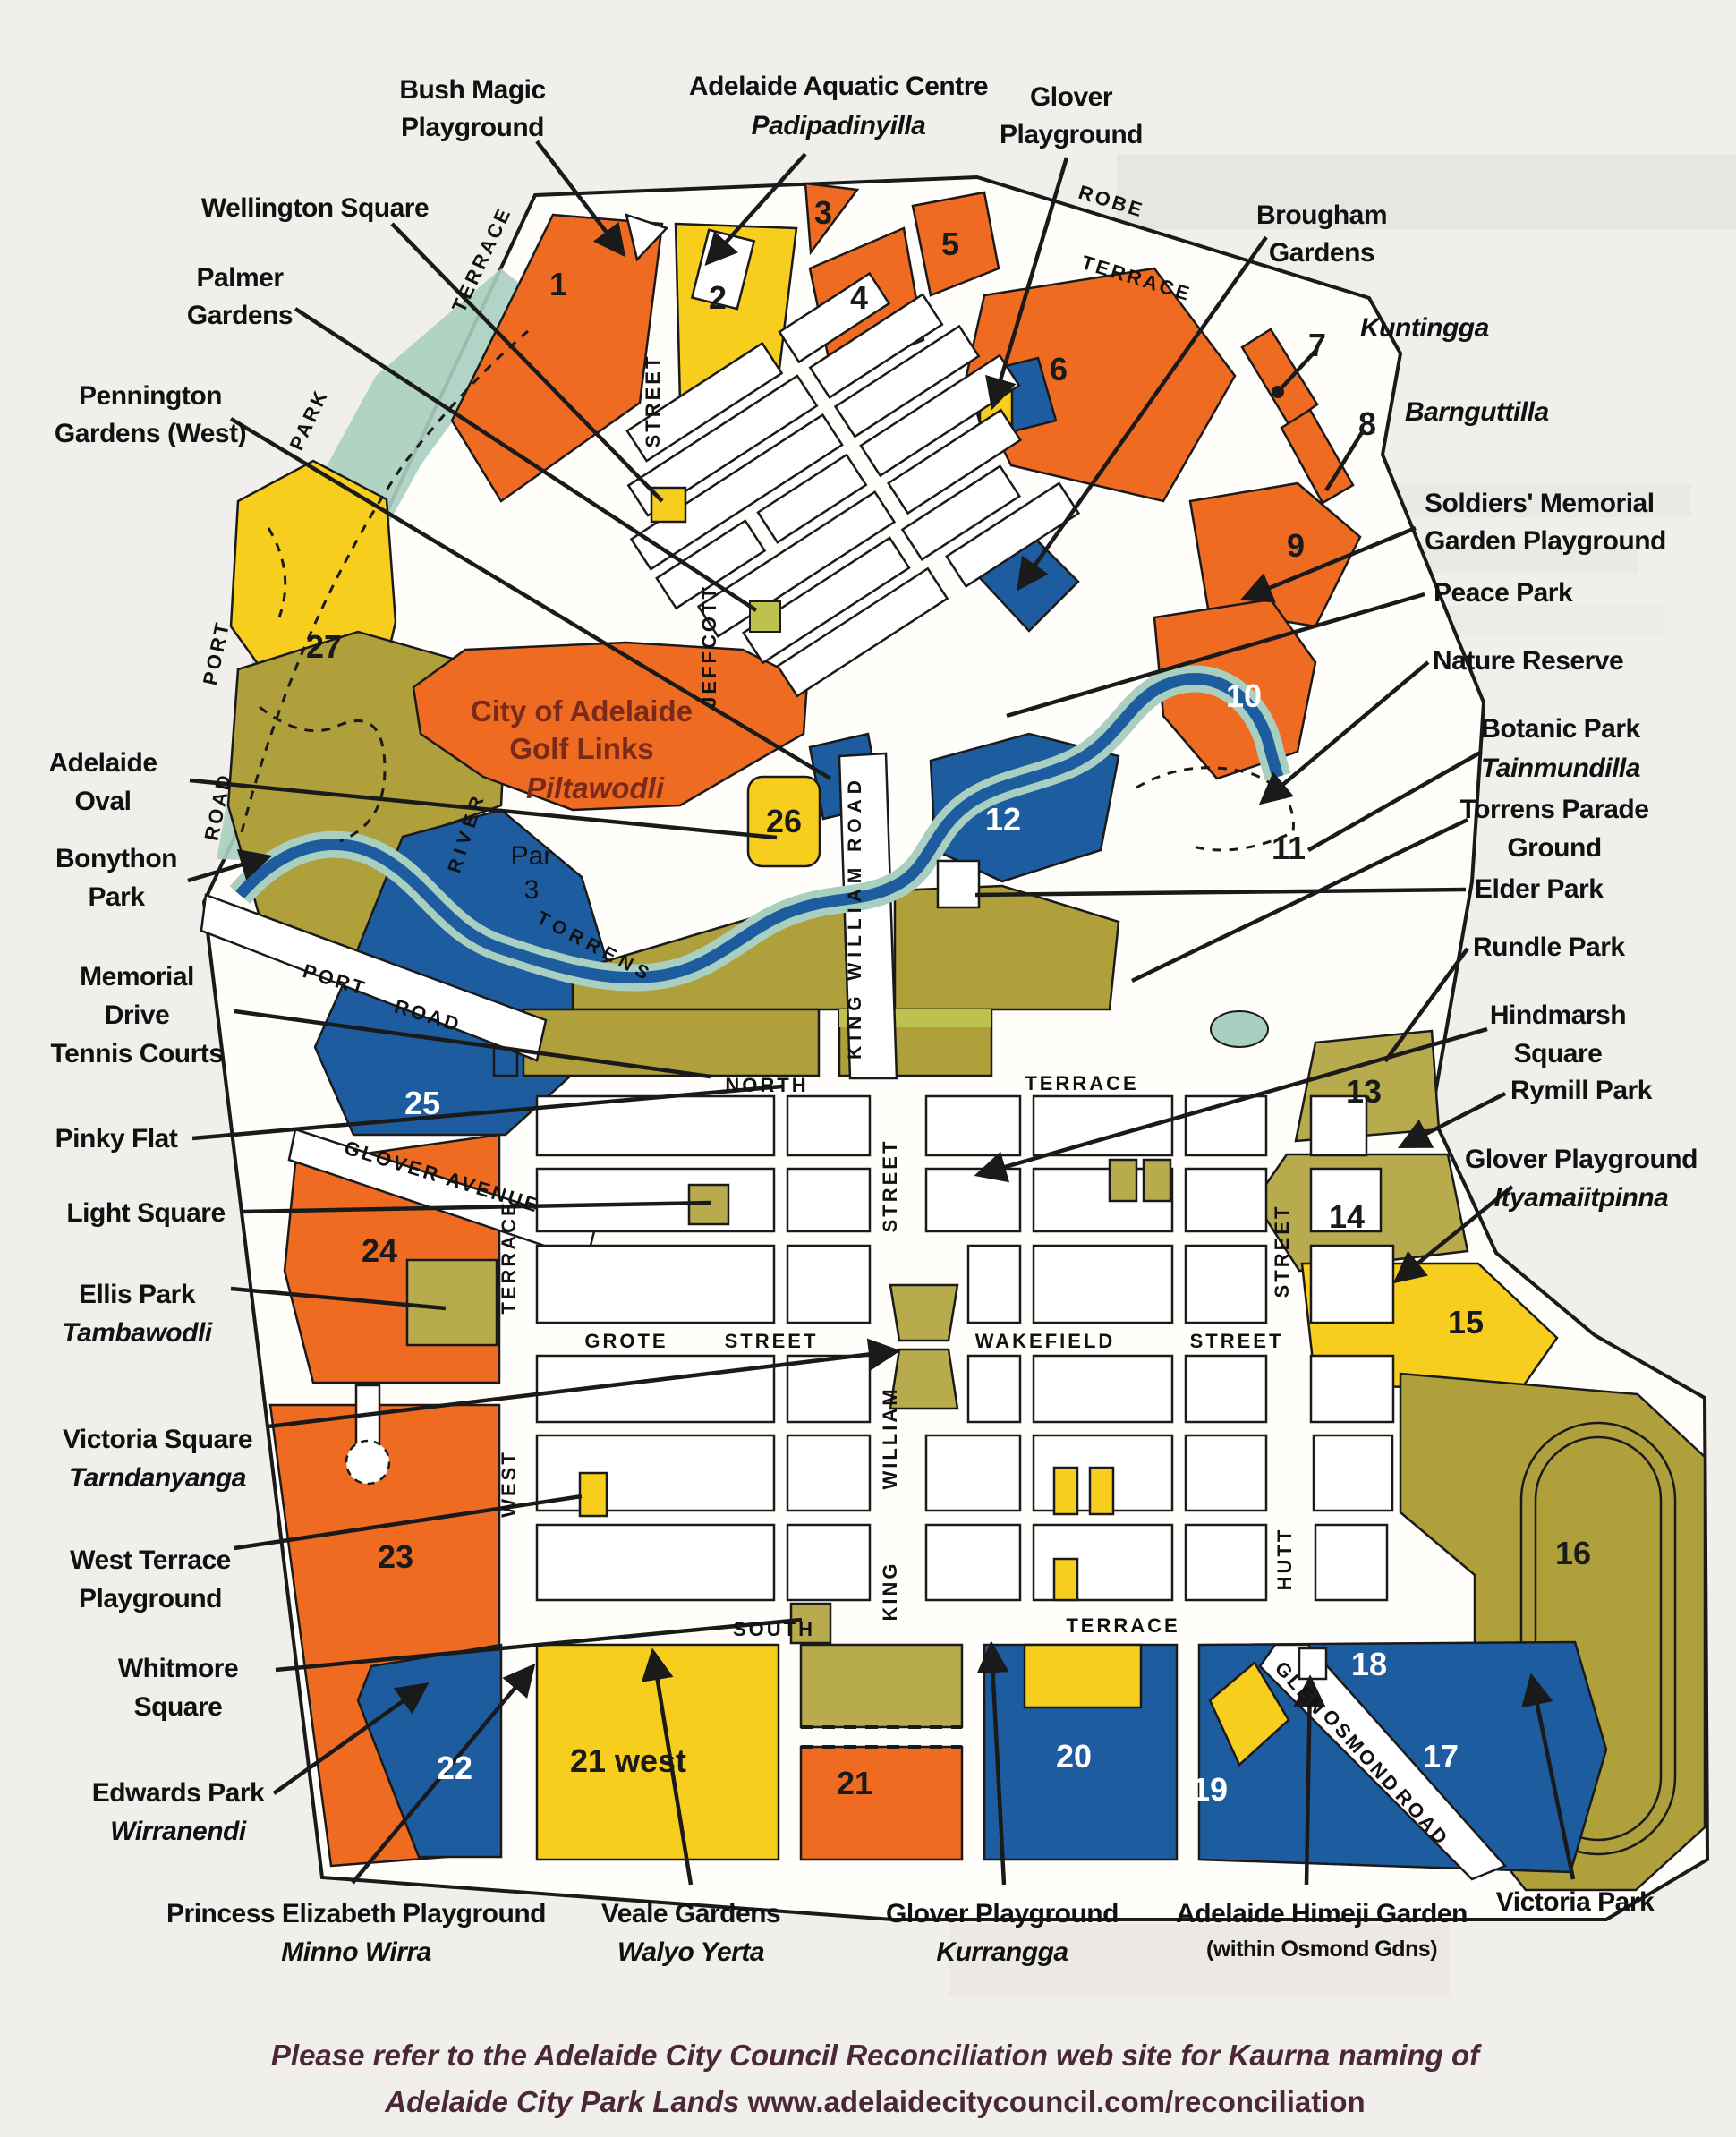  Describe the element at coordinates (356, 1952) in the screenshot. I see `label-princess-2: Minno Wirra` at that location.